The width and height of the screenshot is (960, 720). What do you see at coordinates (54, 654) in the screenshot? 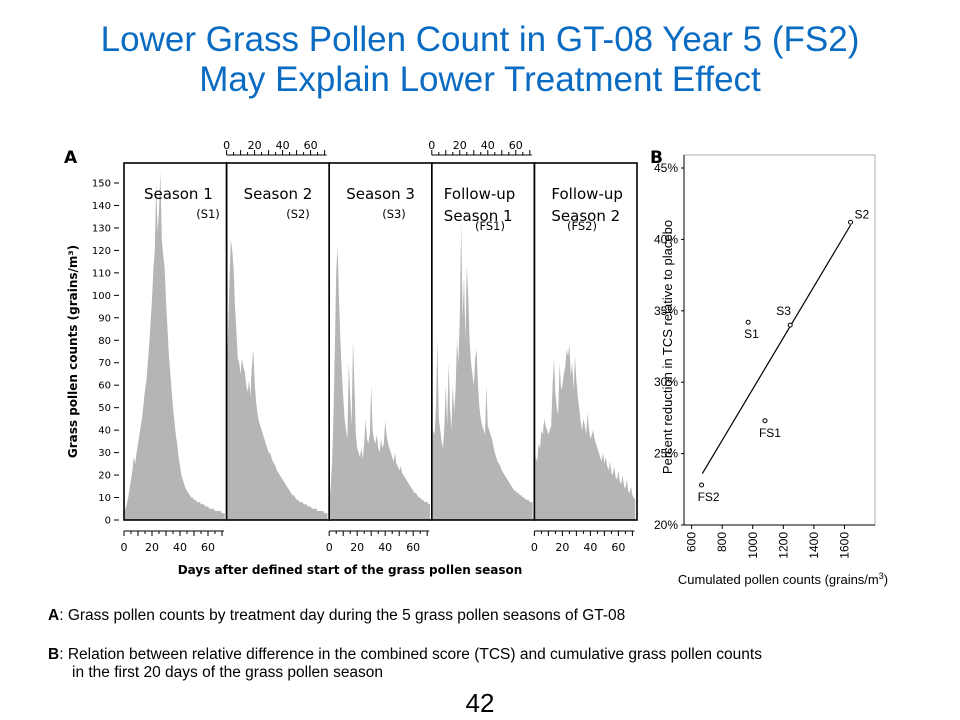
I see `note-b-key: B` at bounding box center [54, 654].